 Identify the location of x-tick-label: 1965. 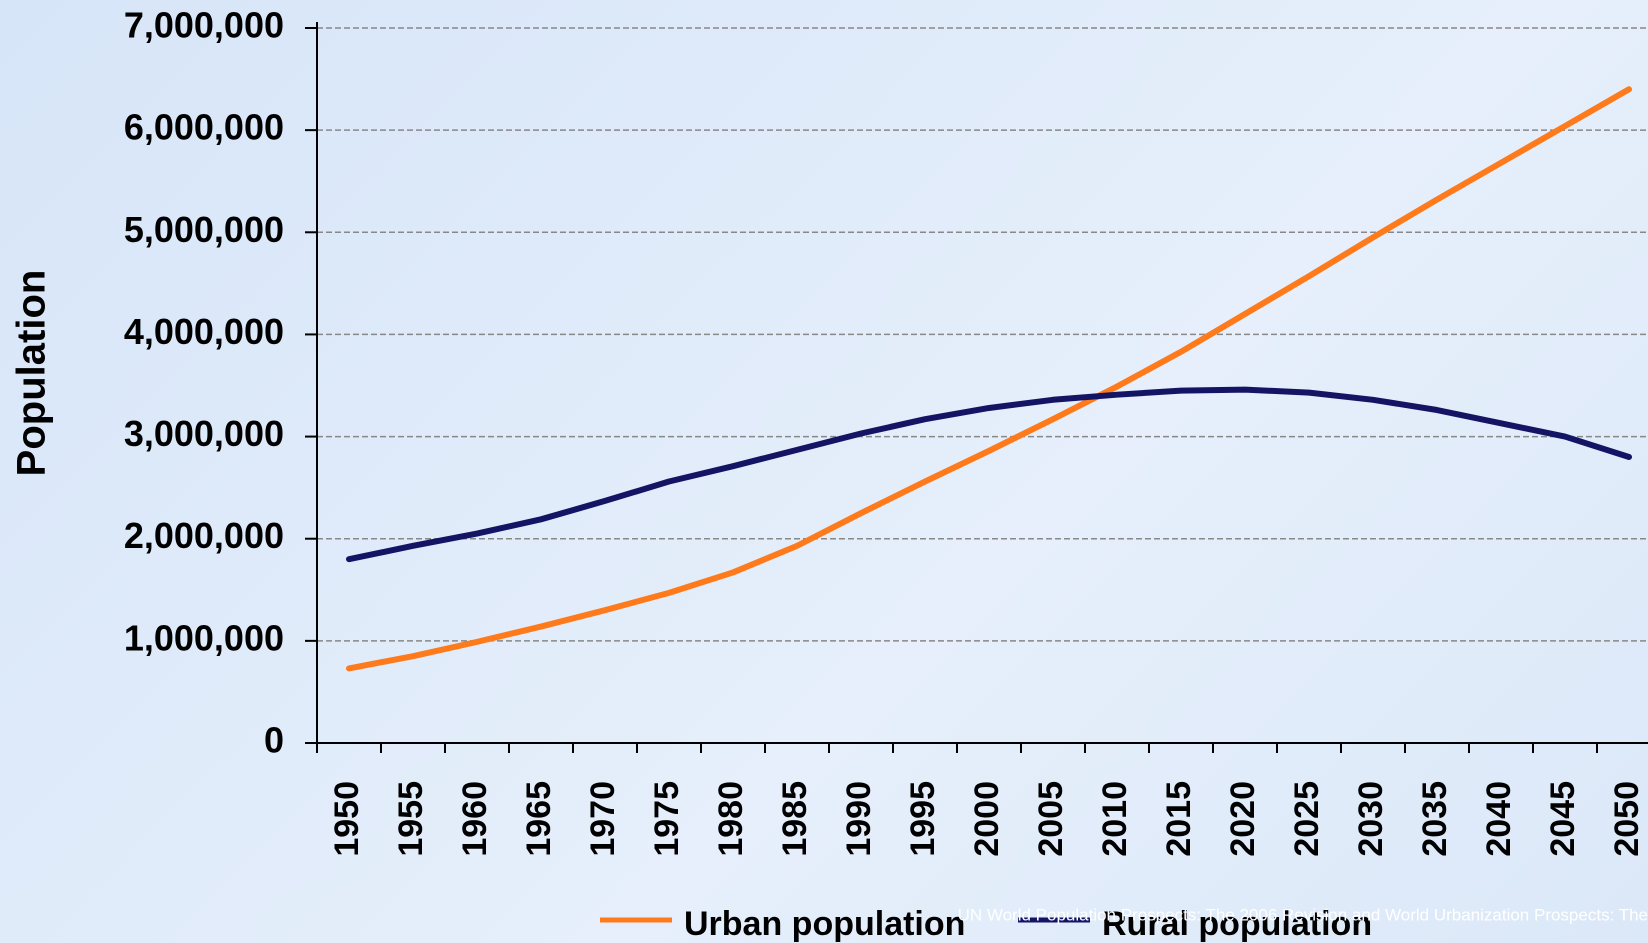
(539, 819).